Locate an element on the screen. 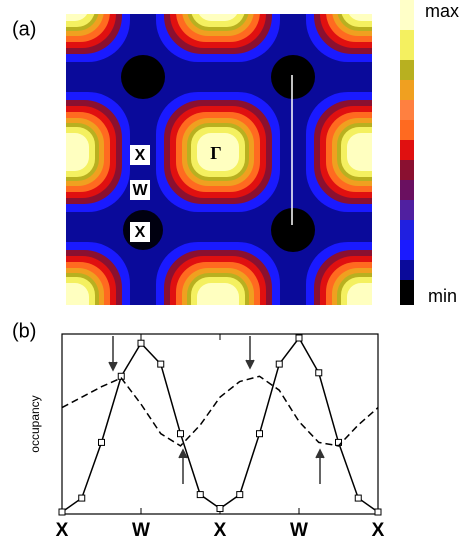 The image size is (474, 545). series-line is located at coordinates (220, 411).